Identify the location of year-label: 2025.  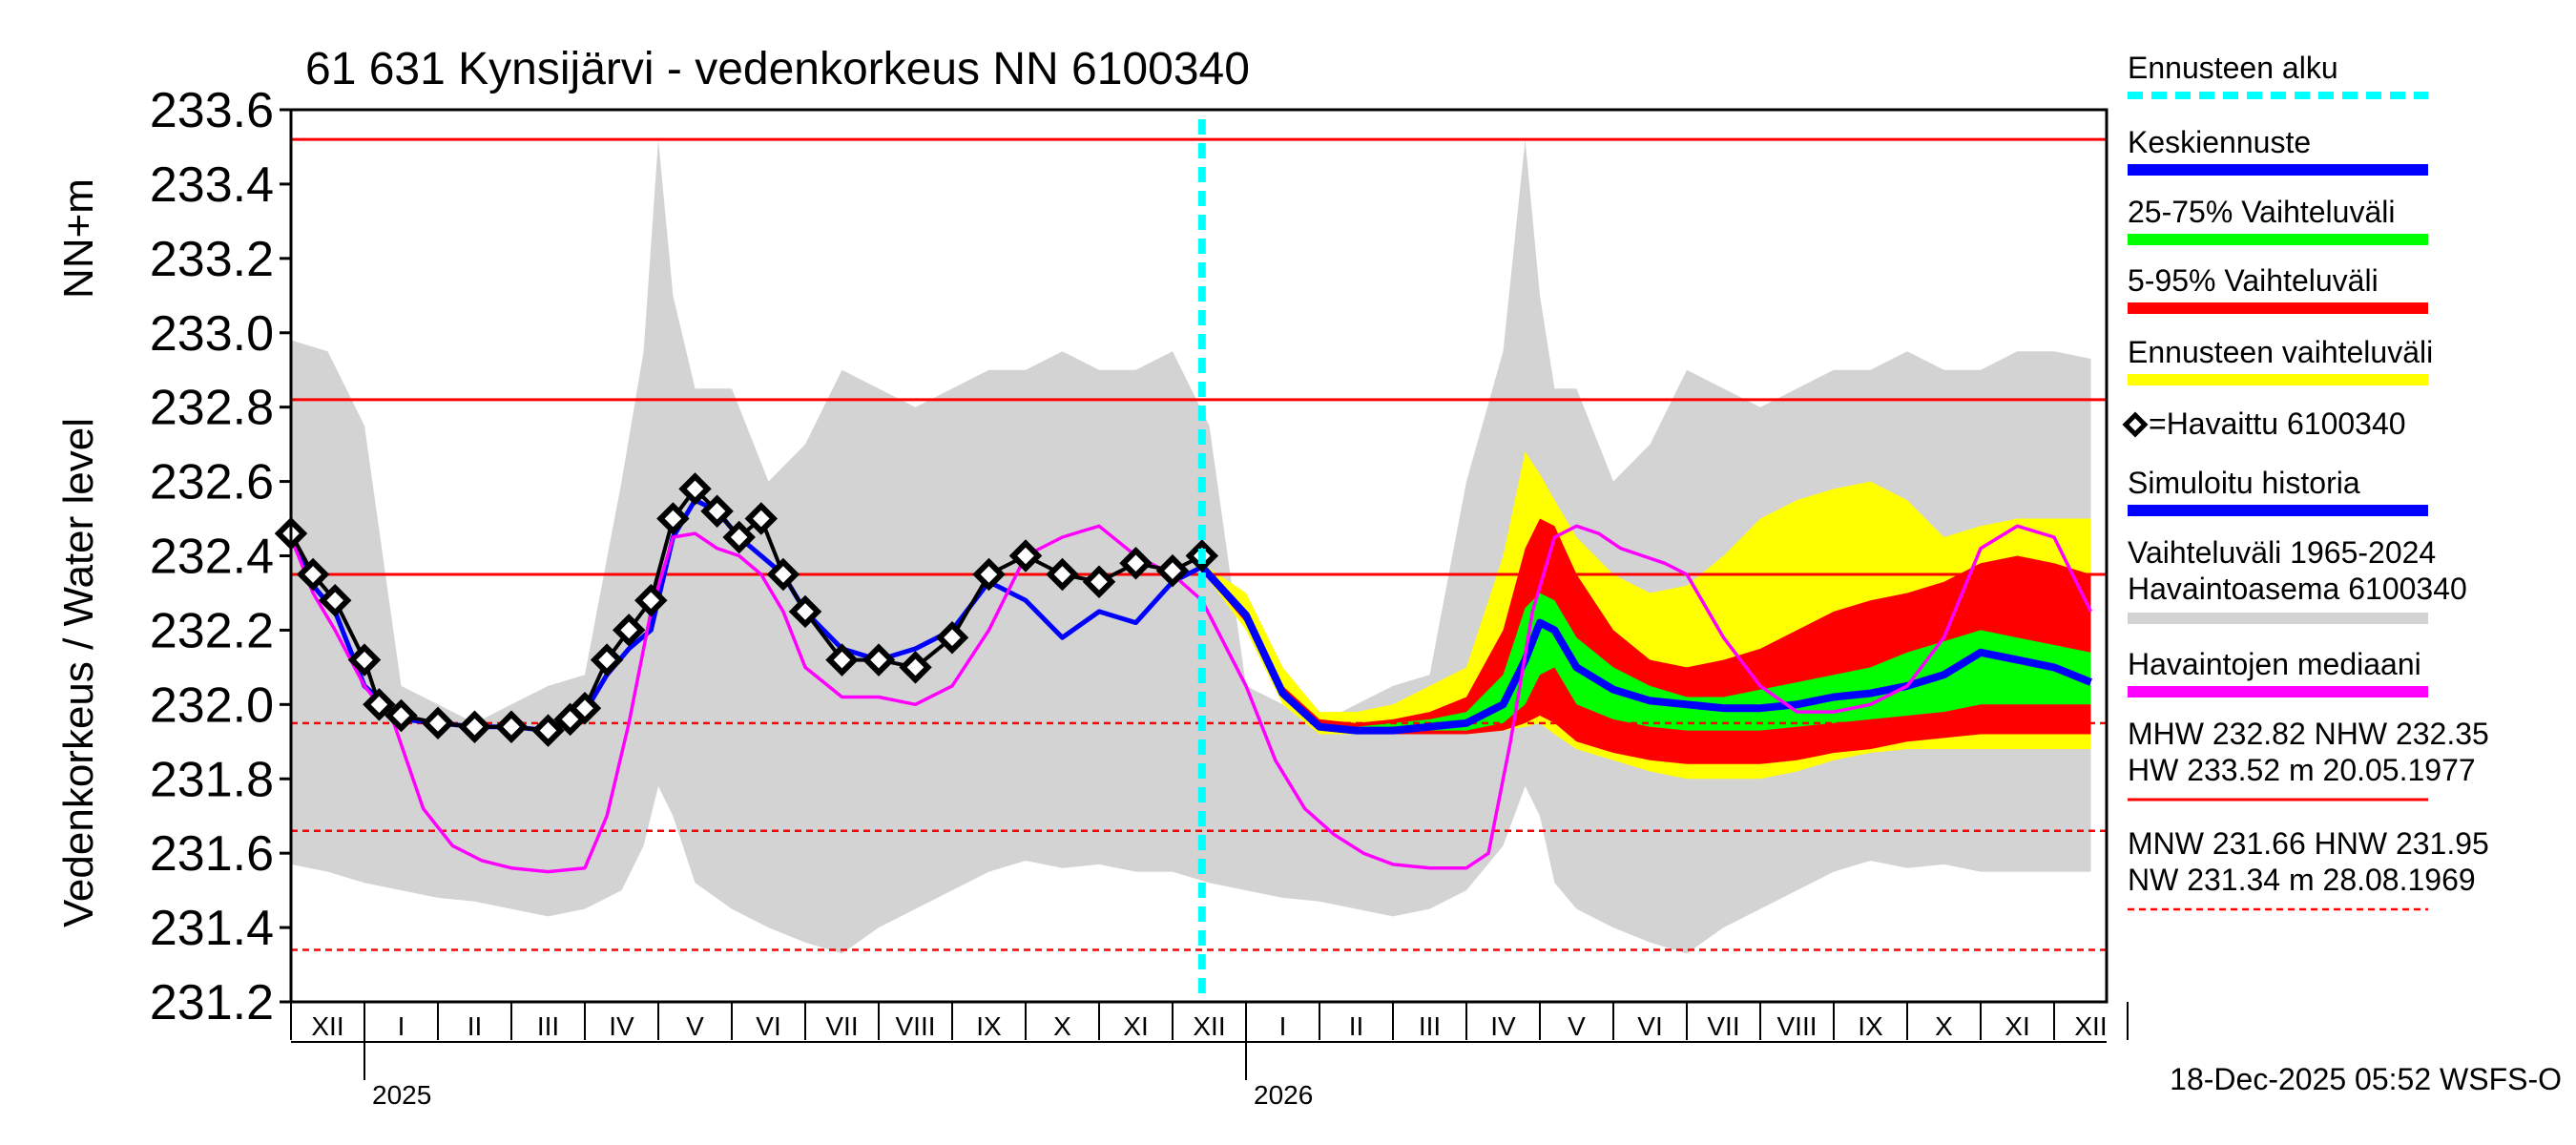
(401, 1095).